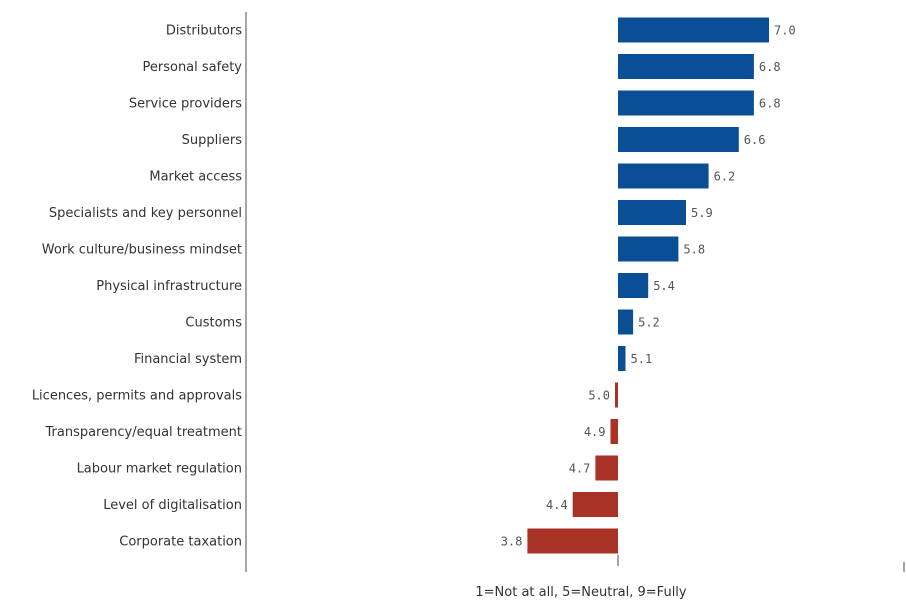  What do you see at coordinates (172, 505) in the screenshot?
I see `category-label: Level of digitalisation` at bounding box center [172, 505].